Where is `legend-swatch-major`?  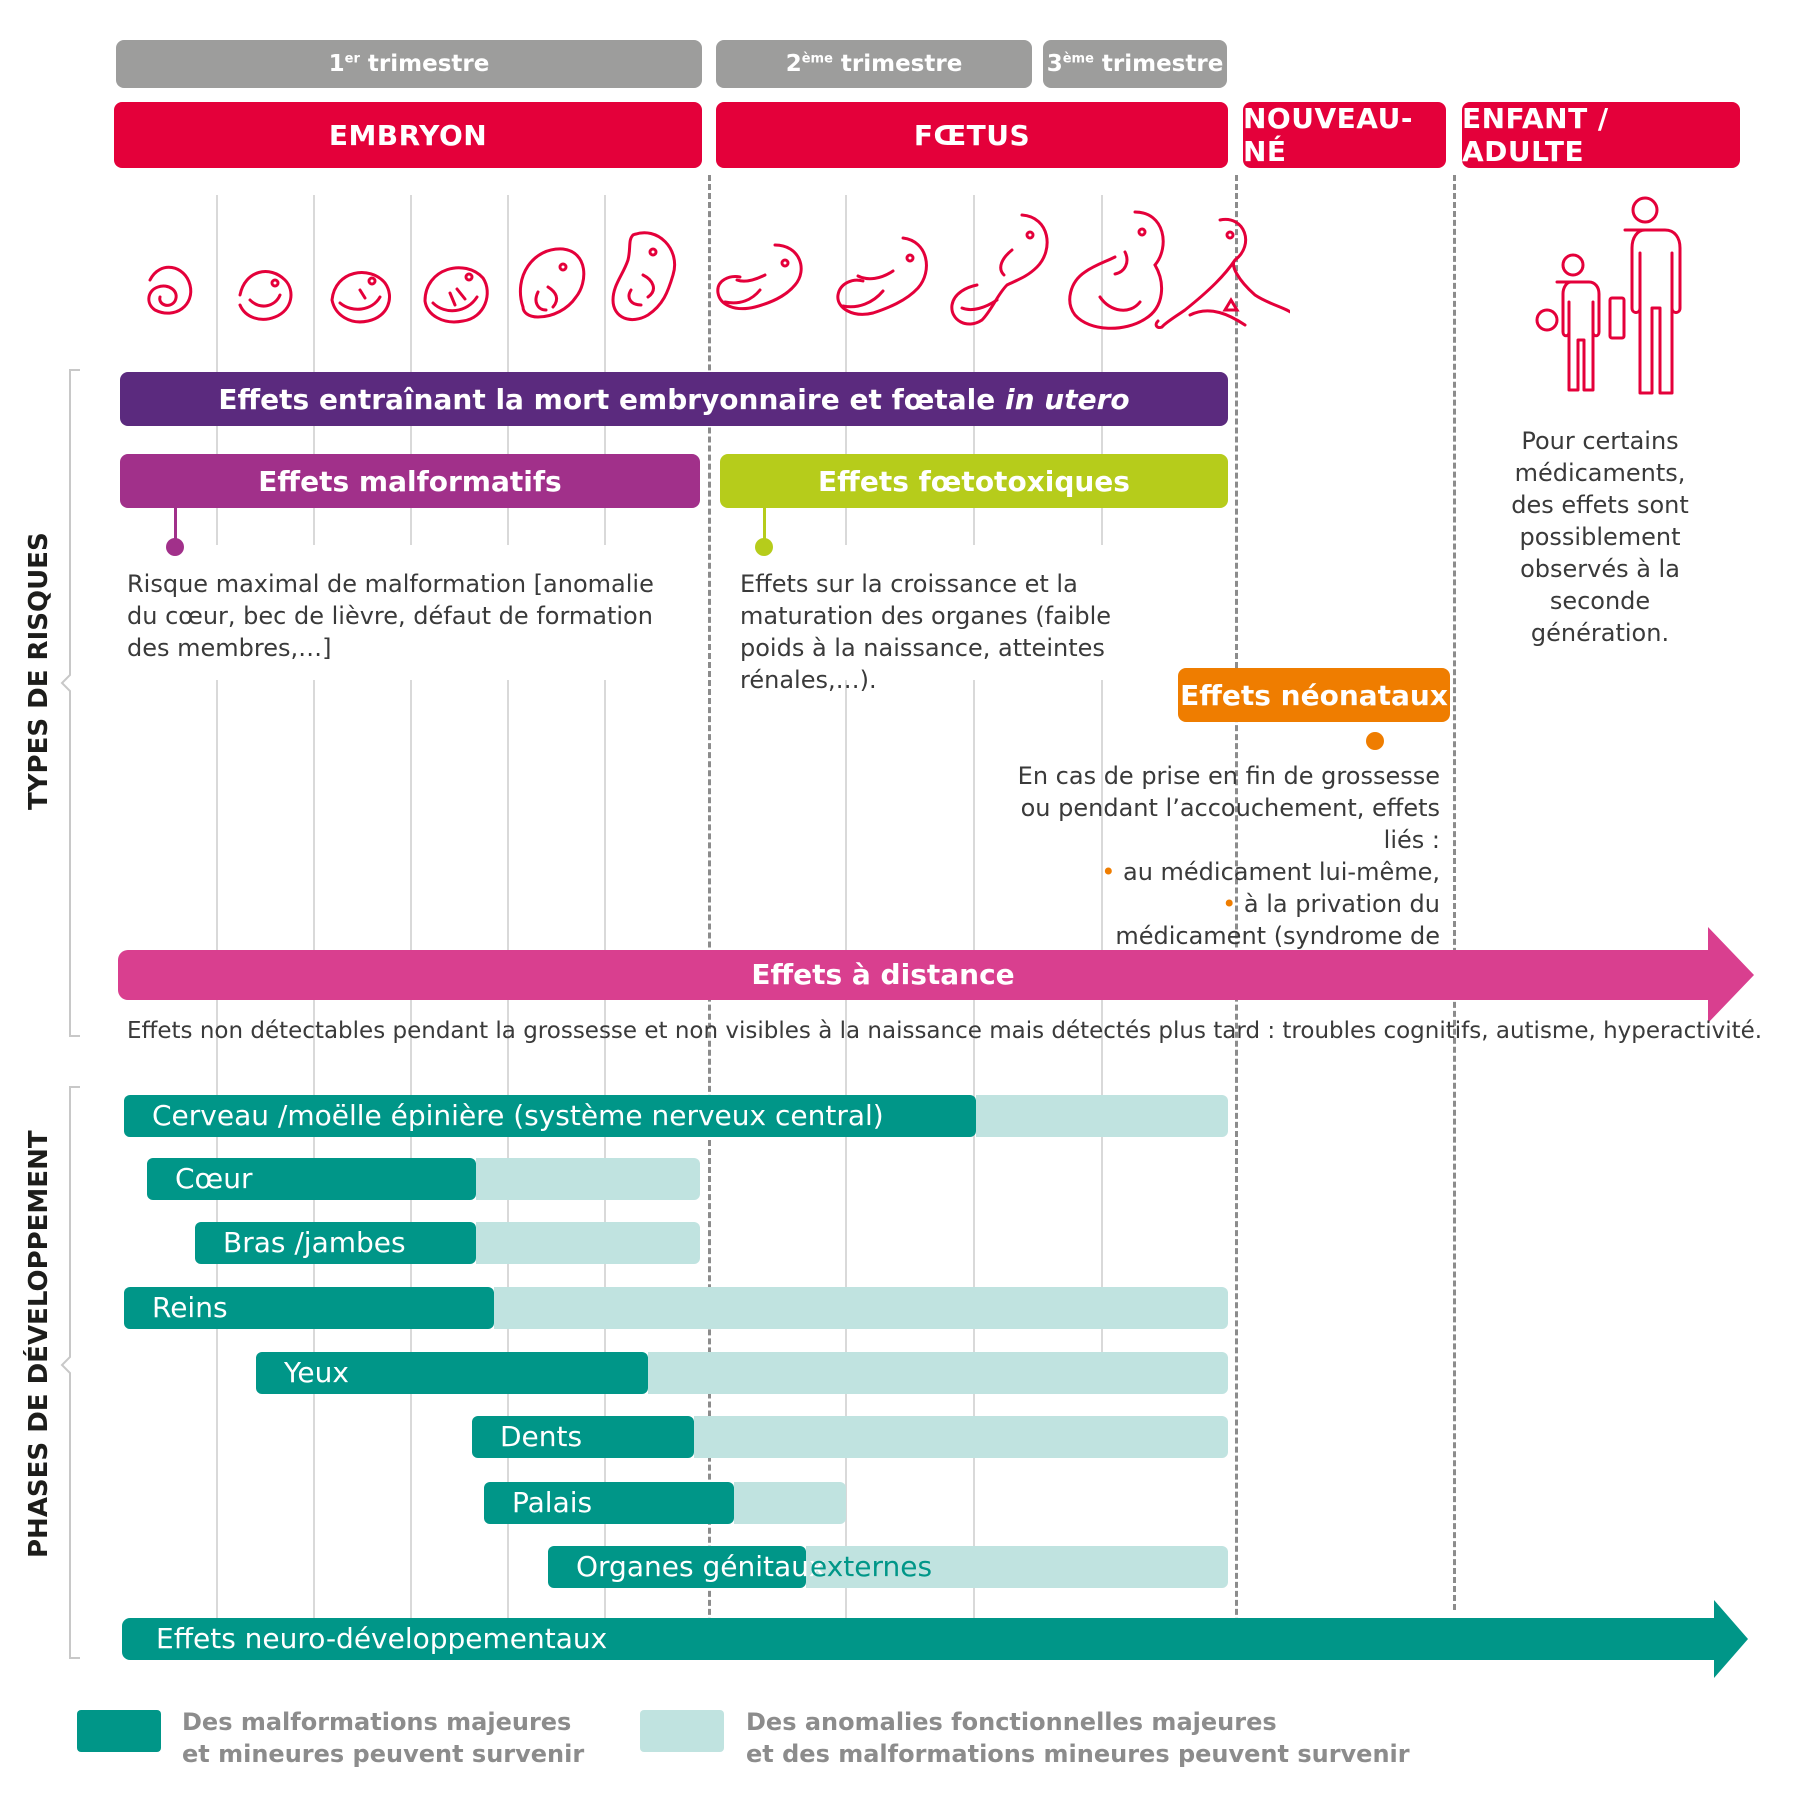 legend-swatch-major is located at coordinates (119, 1731).